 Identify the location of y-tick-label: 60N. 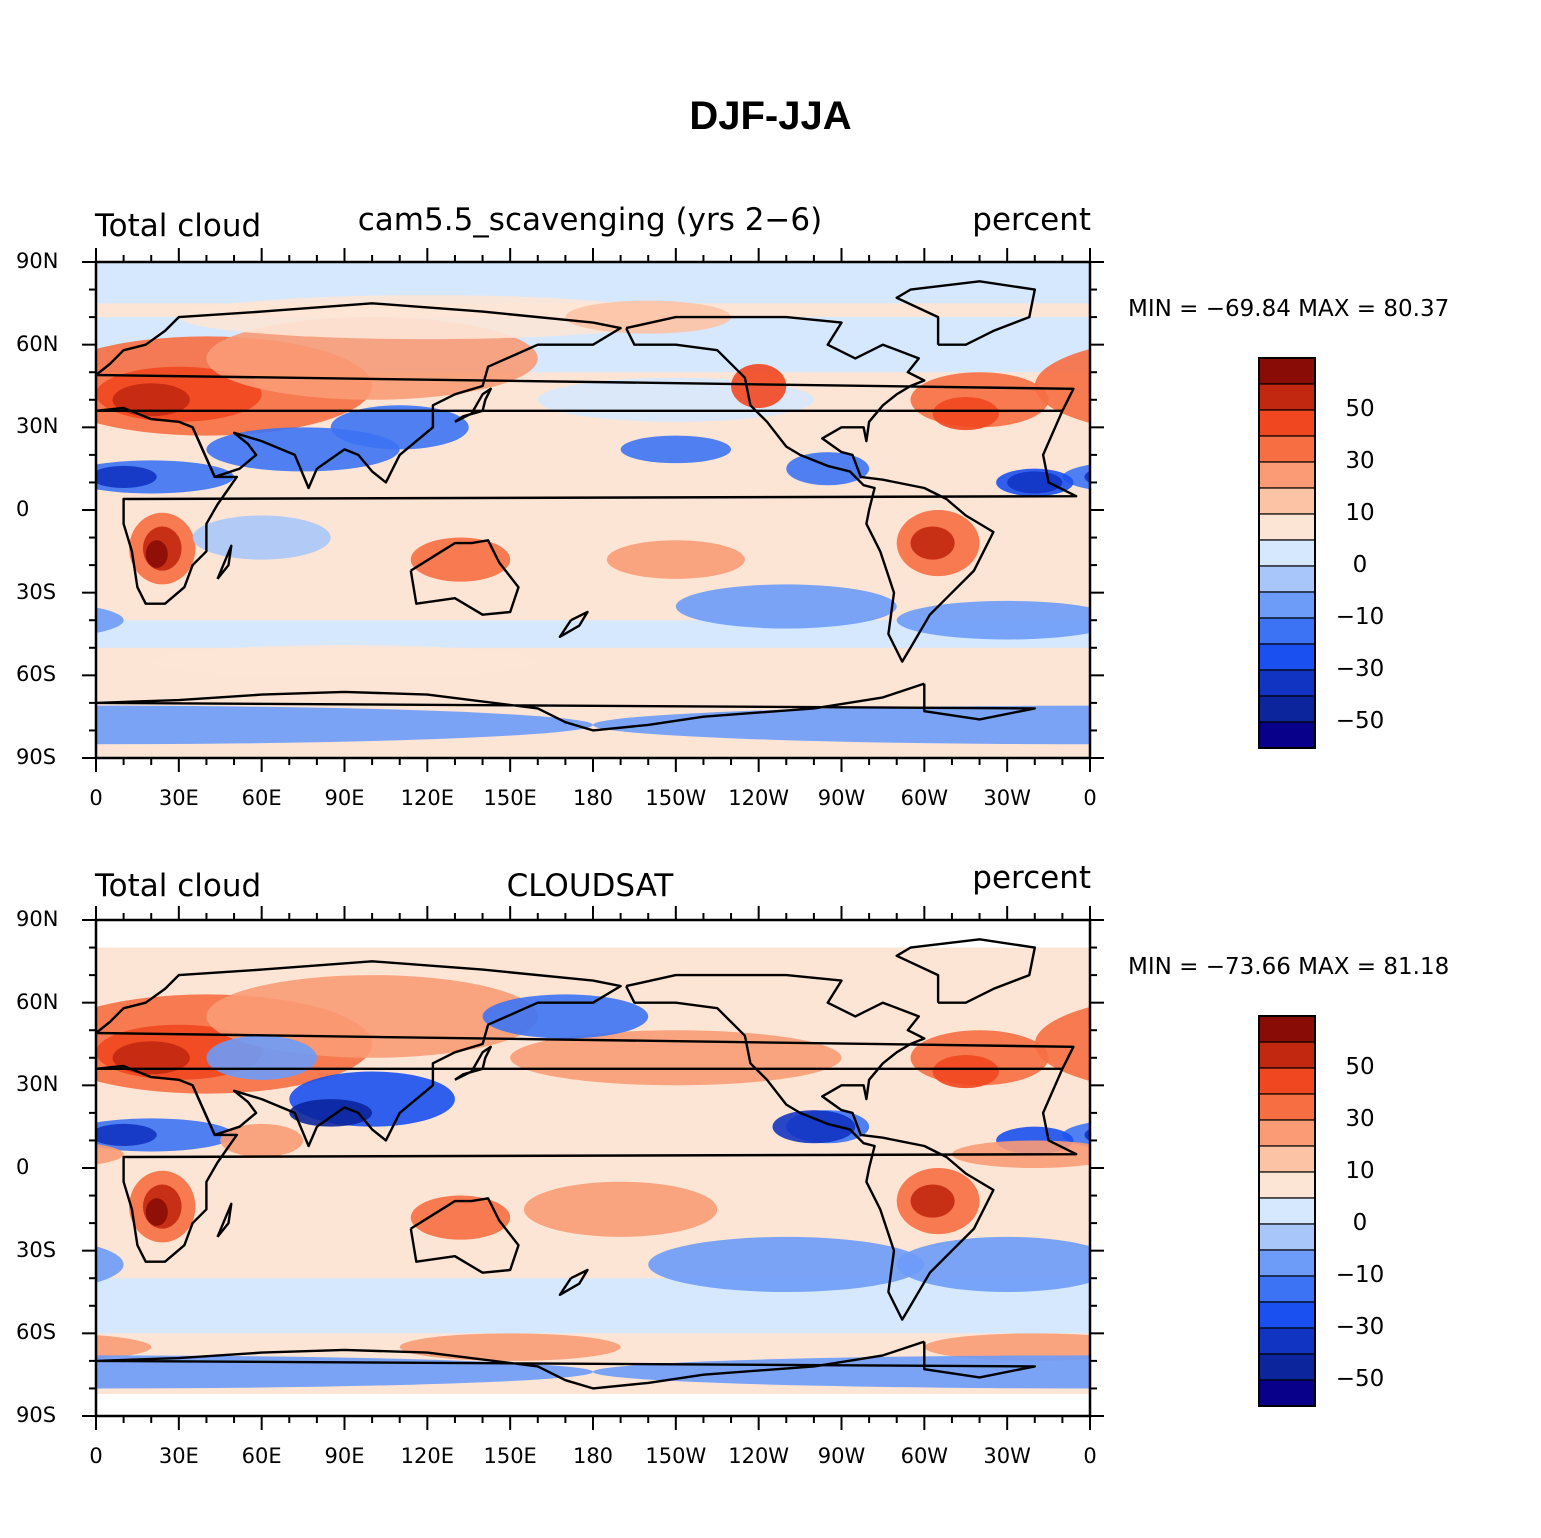
(37, 343).